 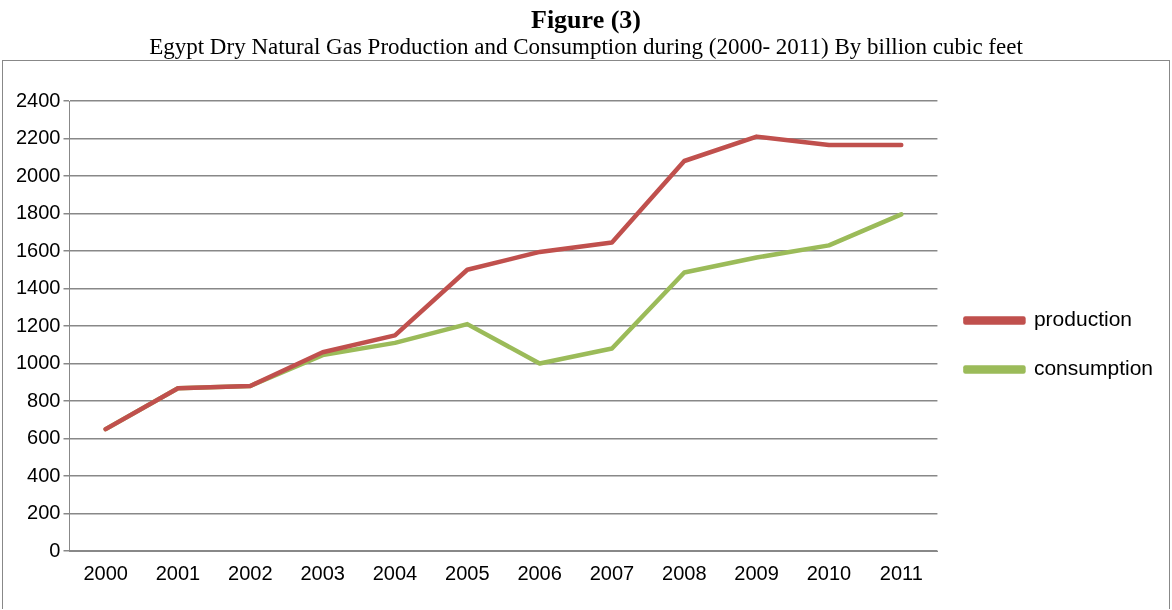 I want to click on y-tick-label: 800, so click(x=44, y=399).